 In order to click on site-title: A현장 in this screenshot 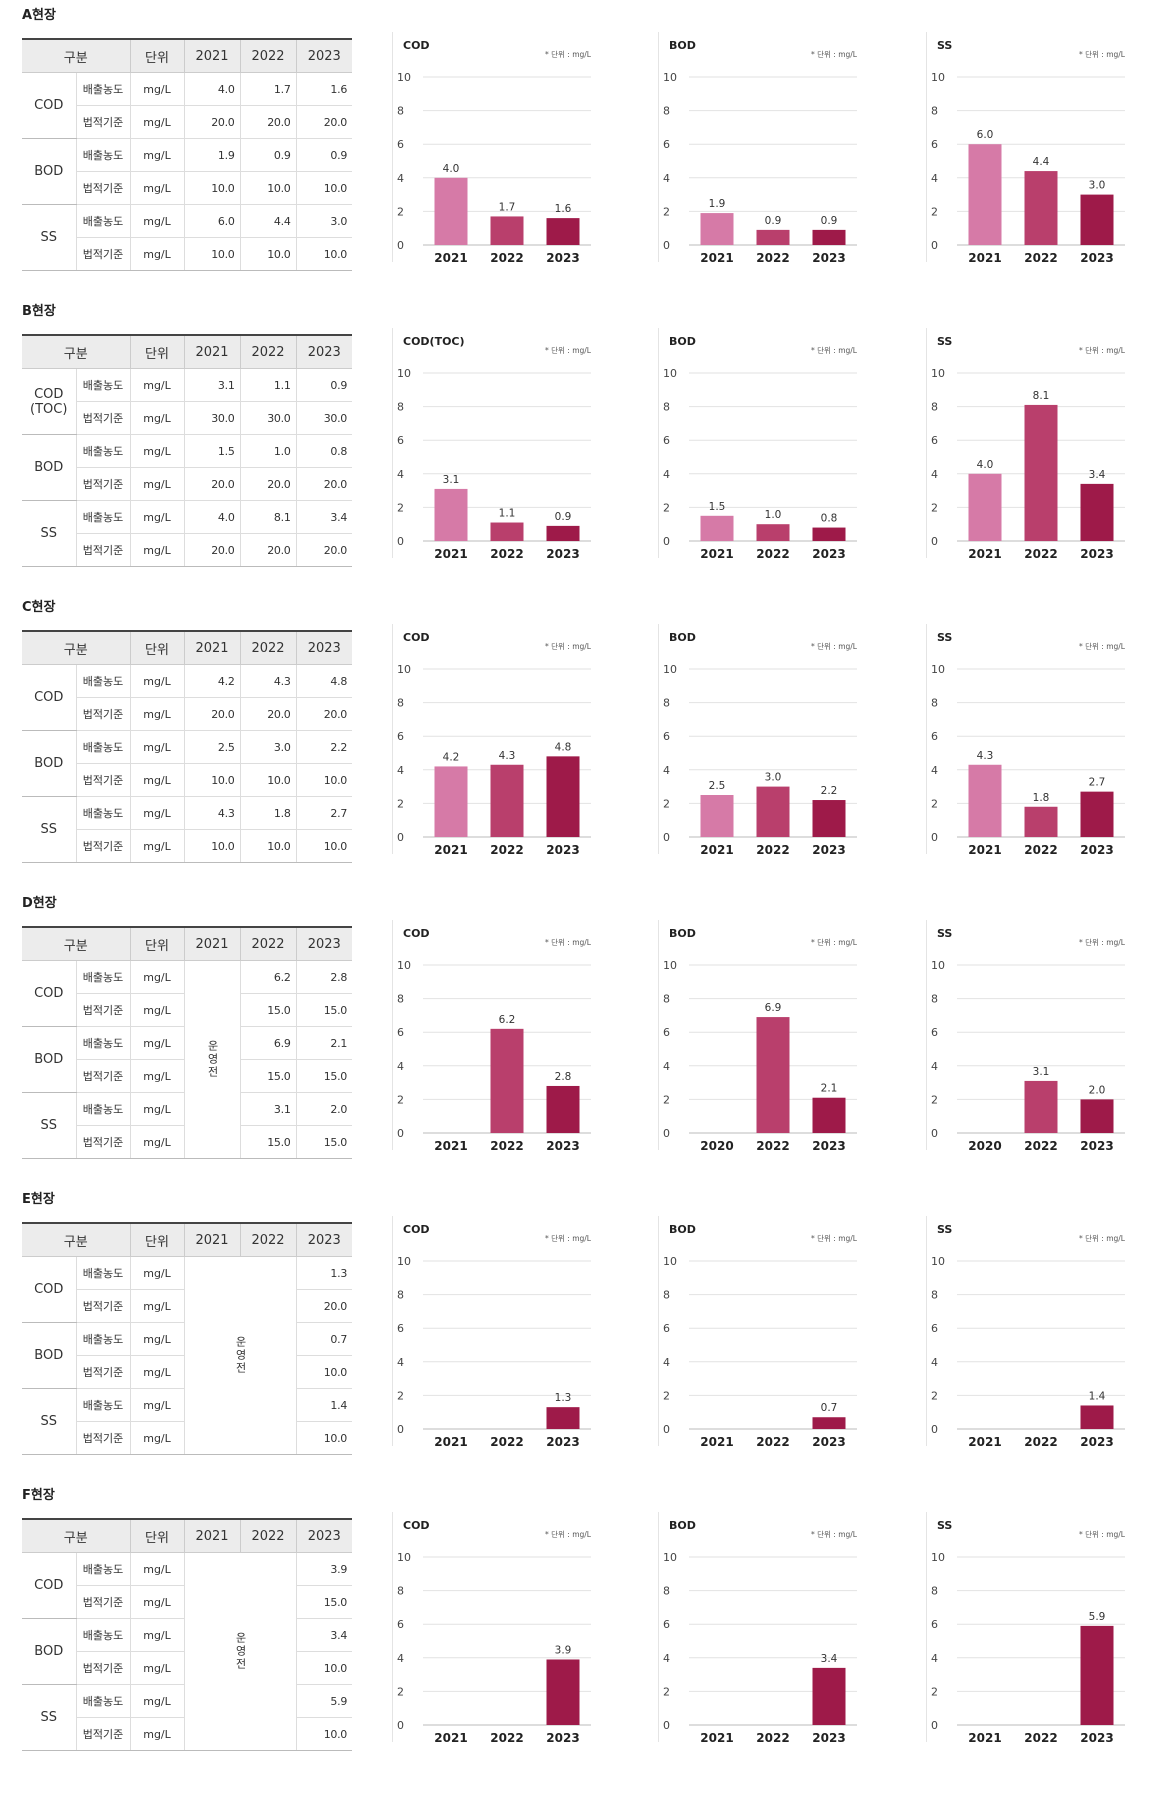, I will do `click(39, 15)`.